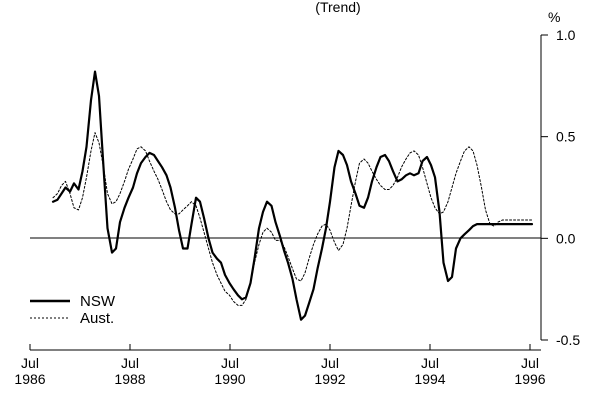 Image resolution: width=595 pixels, height=408 pixels. Describe the element at coordinates (29, 371) in the screenshot. I see `x-tick-label: Jul 1986` at that location.